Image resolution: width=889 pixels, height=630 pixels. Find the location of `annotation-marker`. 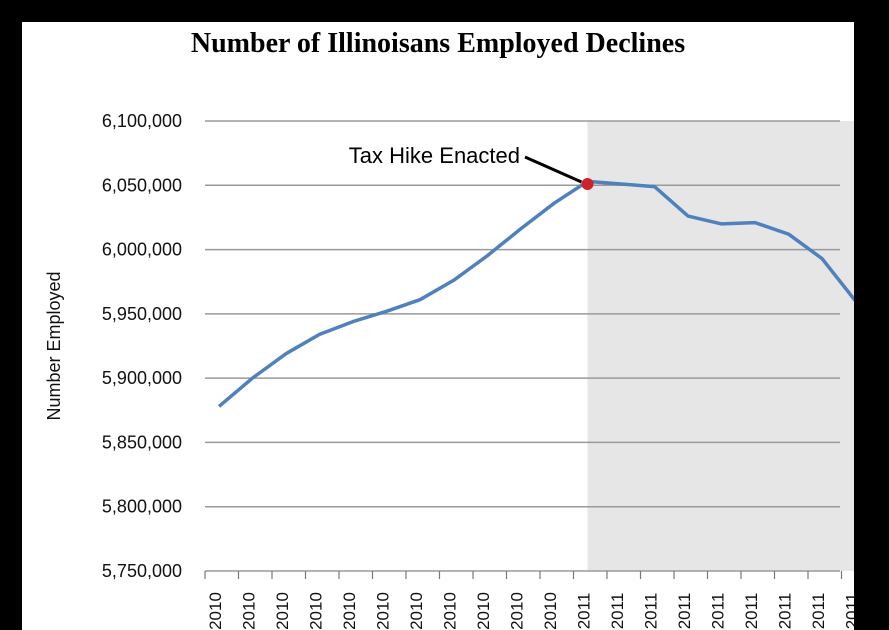

annotation-marker is located at coordinates (587, 184).